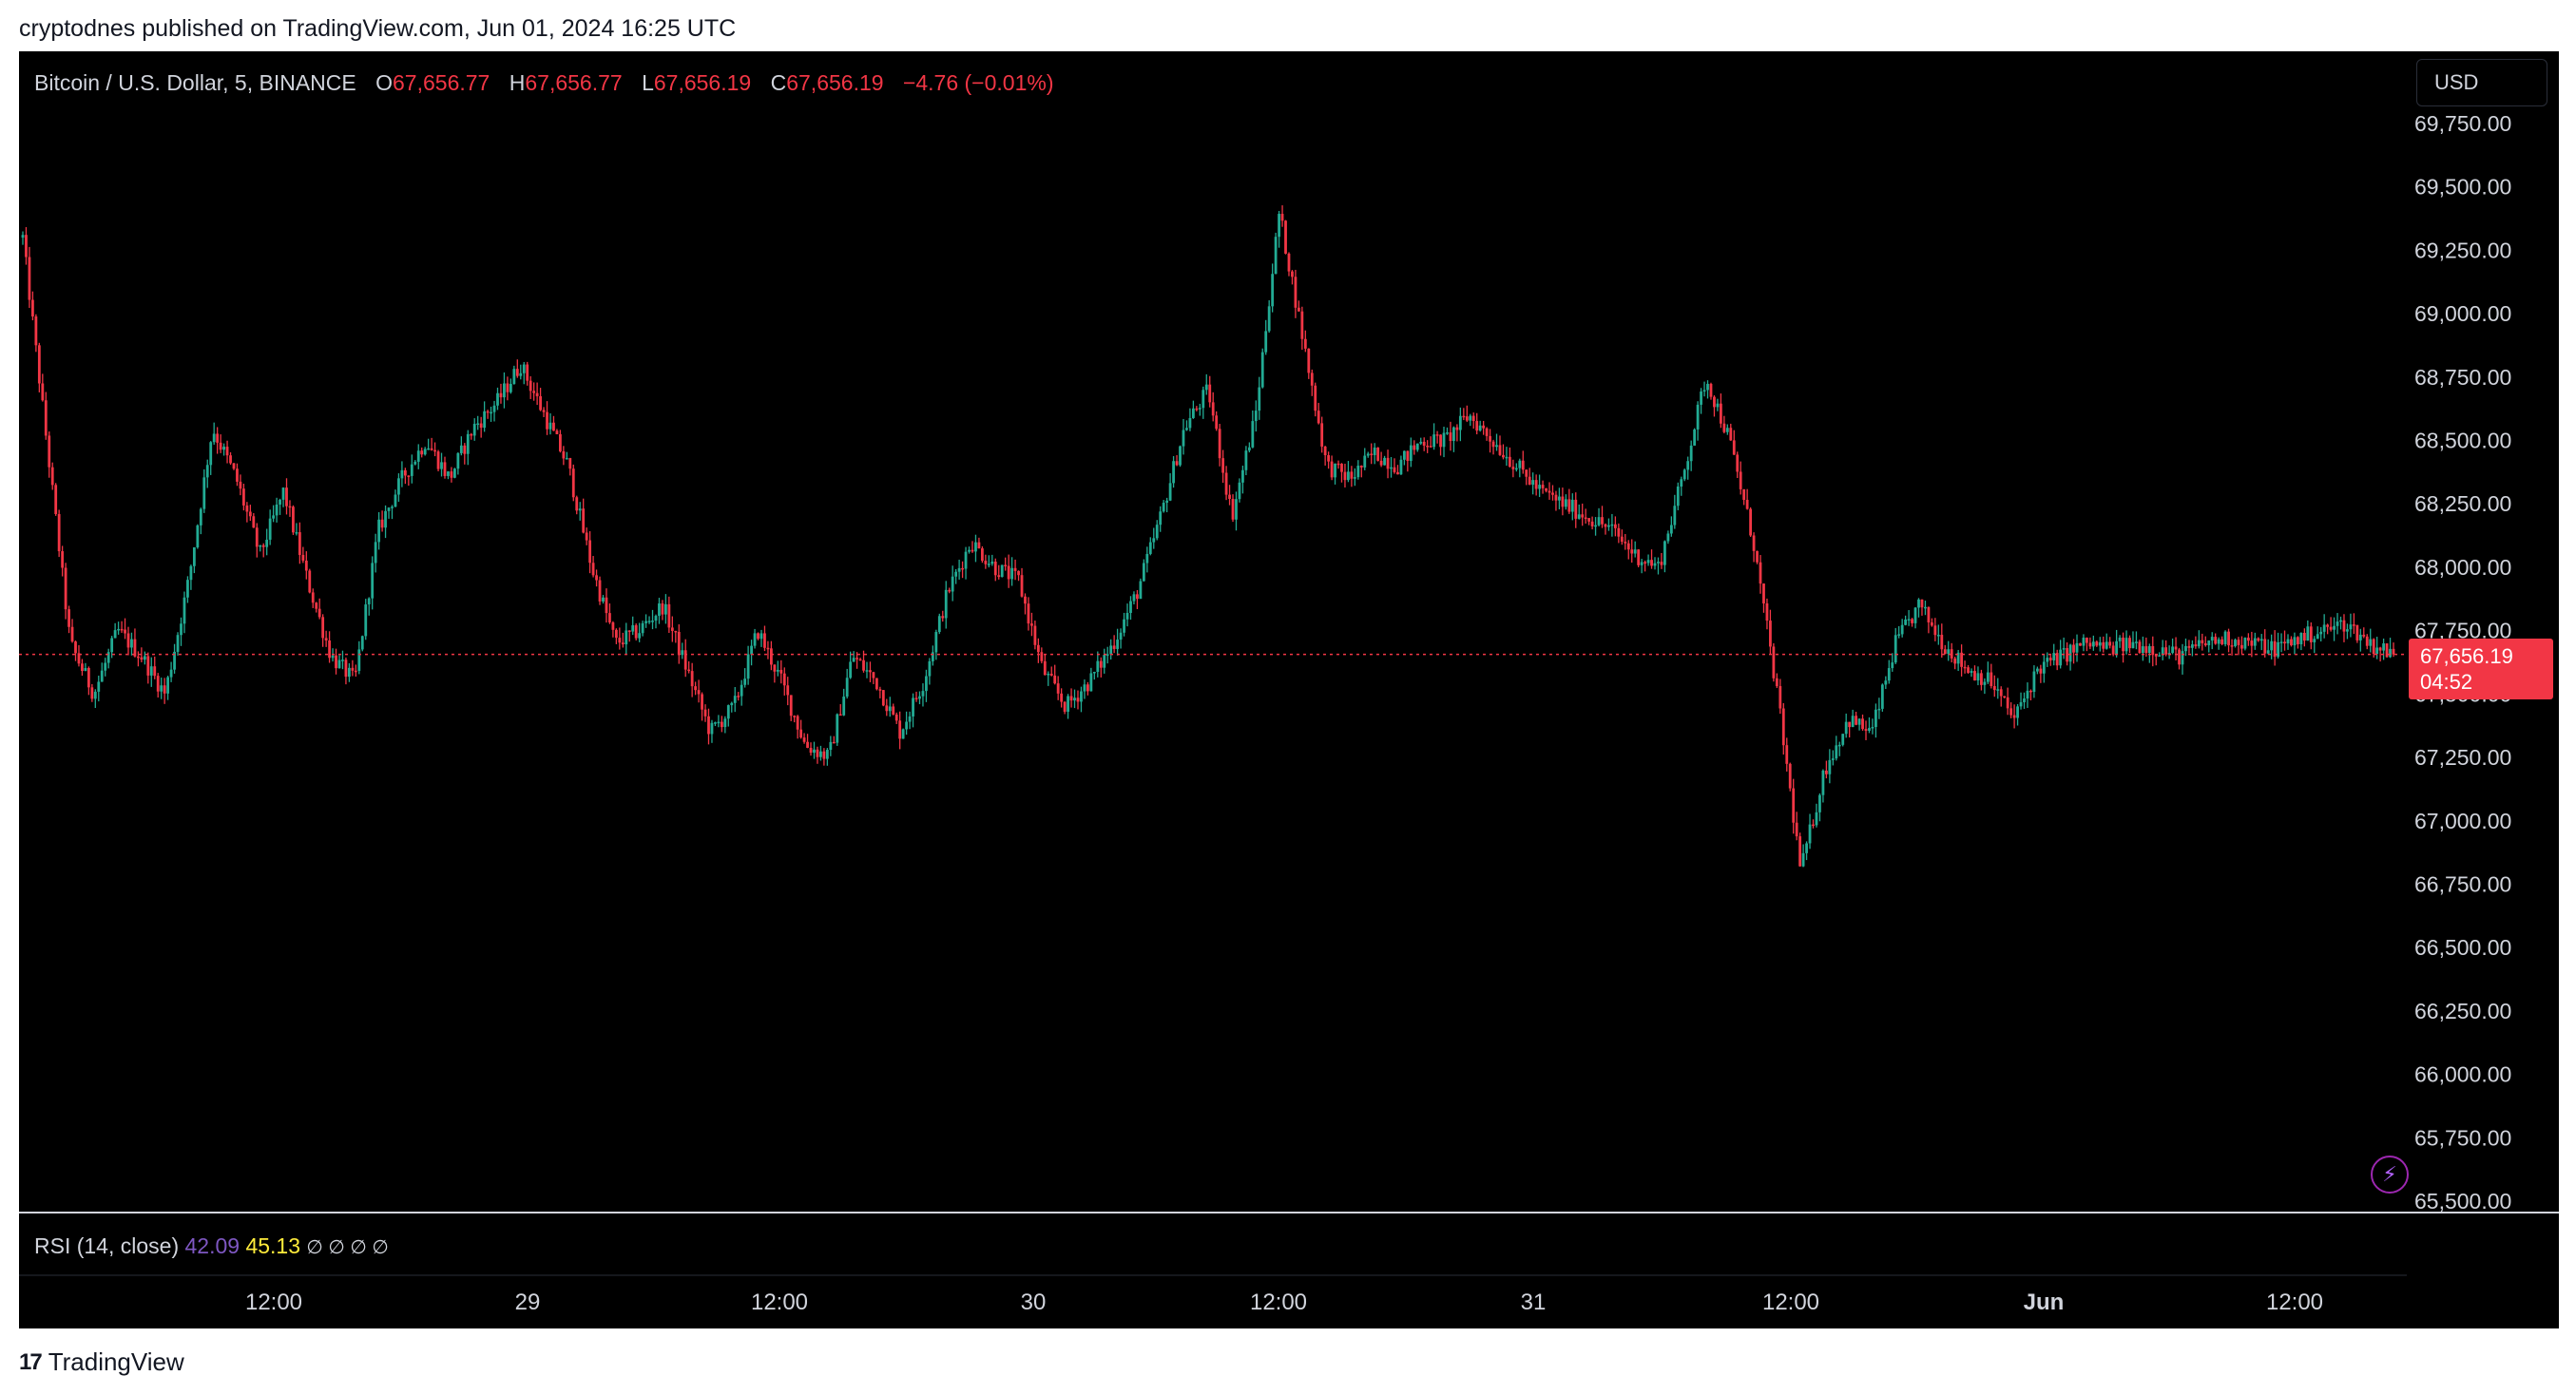  What do you see at coordinates (2390, 1175) in the screenshot?
I see `lightning-icon: ⚡` at bounding box center [2390, 1175].